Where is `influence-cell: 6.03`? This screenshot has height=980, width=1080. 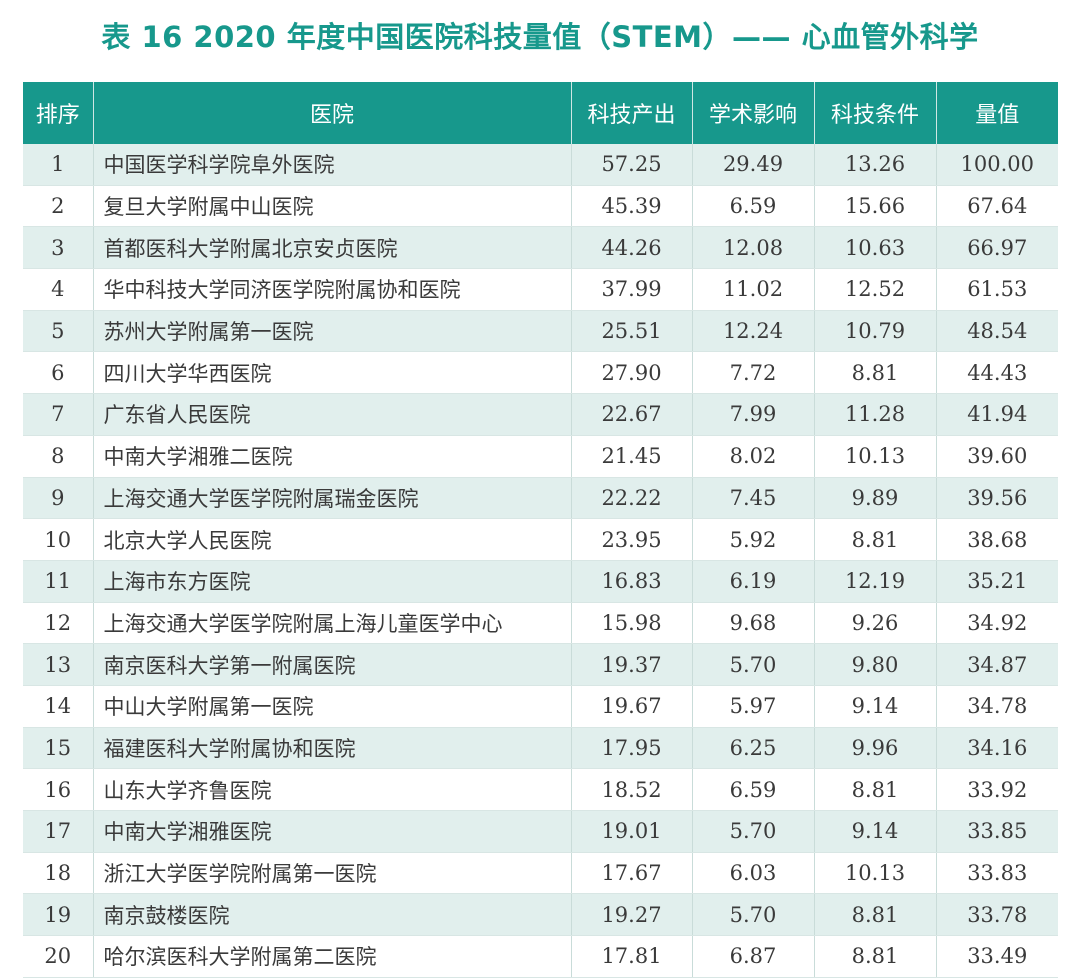 influence-cell: 6.03 is located at coordinates (752, 873).